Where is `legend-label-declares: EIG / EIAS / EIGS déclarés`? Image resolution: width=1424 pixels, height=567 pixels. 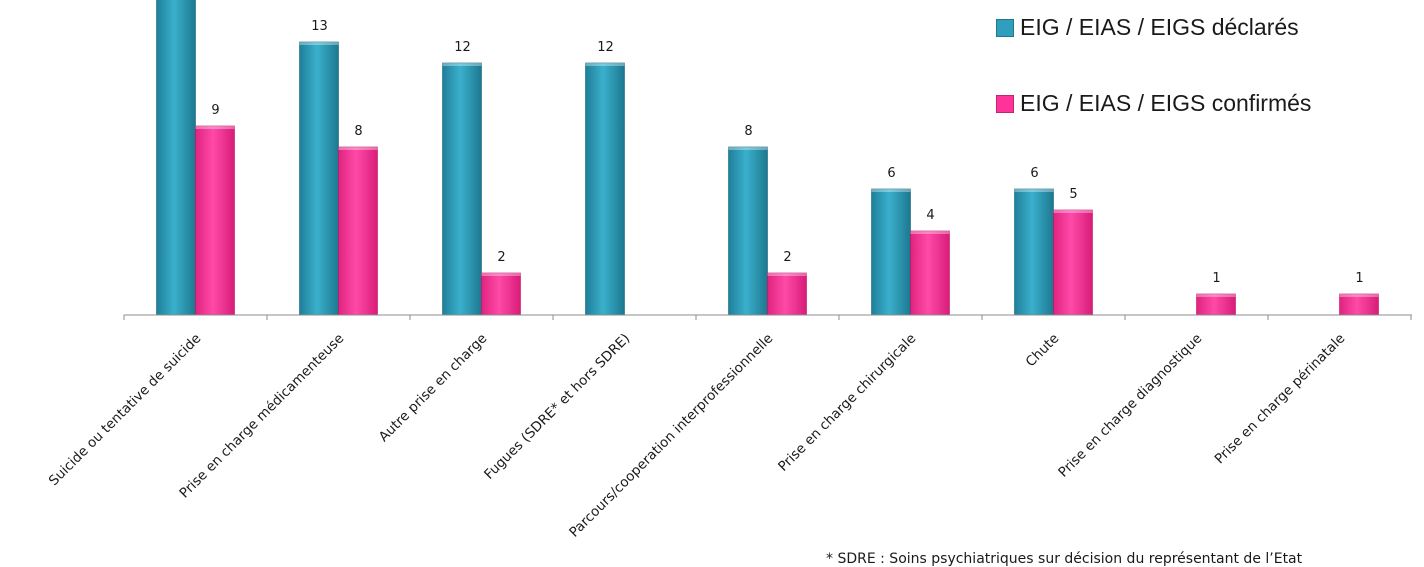 legend-label-declares: EIG / EIAS / EIGS déclarés is located at coordinates (1159, 27).